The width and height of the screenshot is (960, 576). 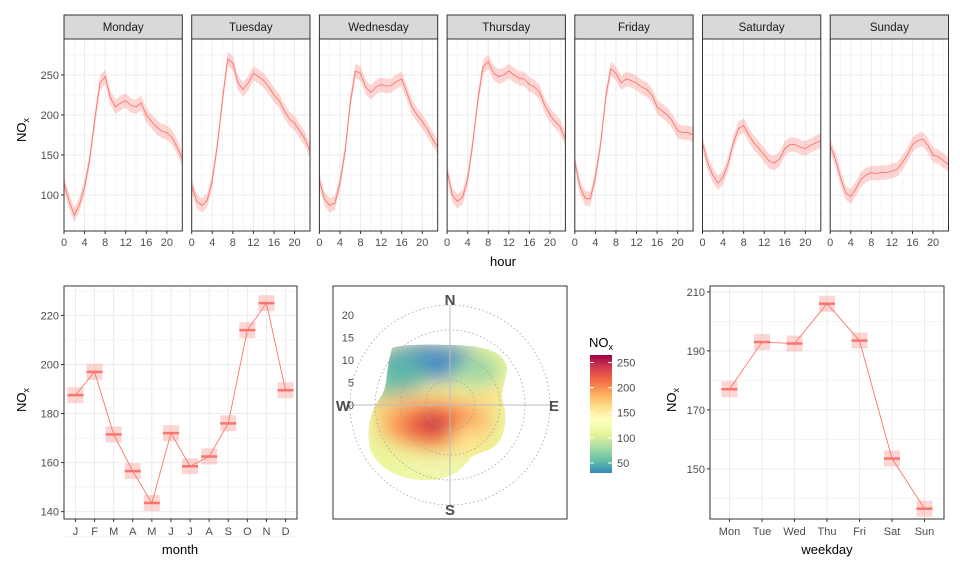 I want to click on y-tick-label: 210, so click(x=696, y=293).